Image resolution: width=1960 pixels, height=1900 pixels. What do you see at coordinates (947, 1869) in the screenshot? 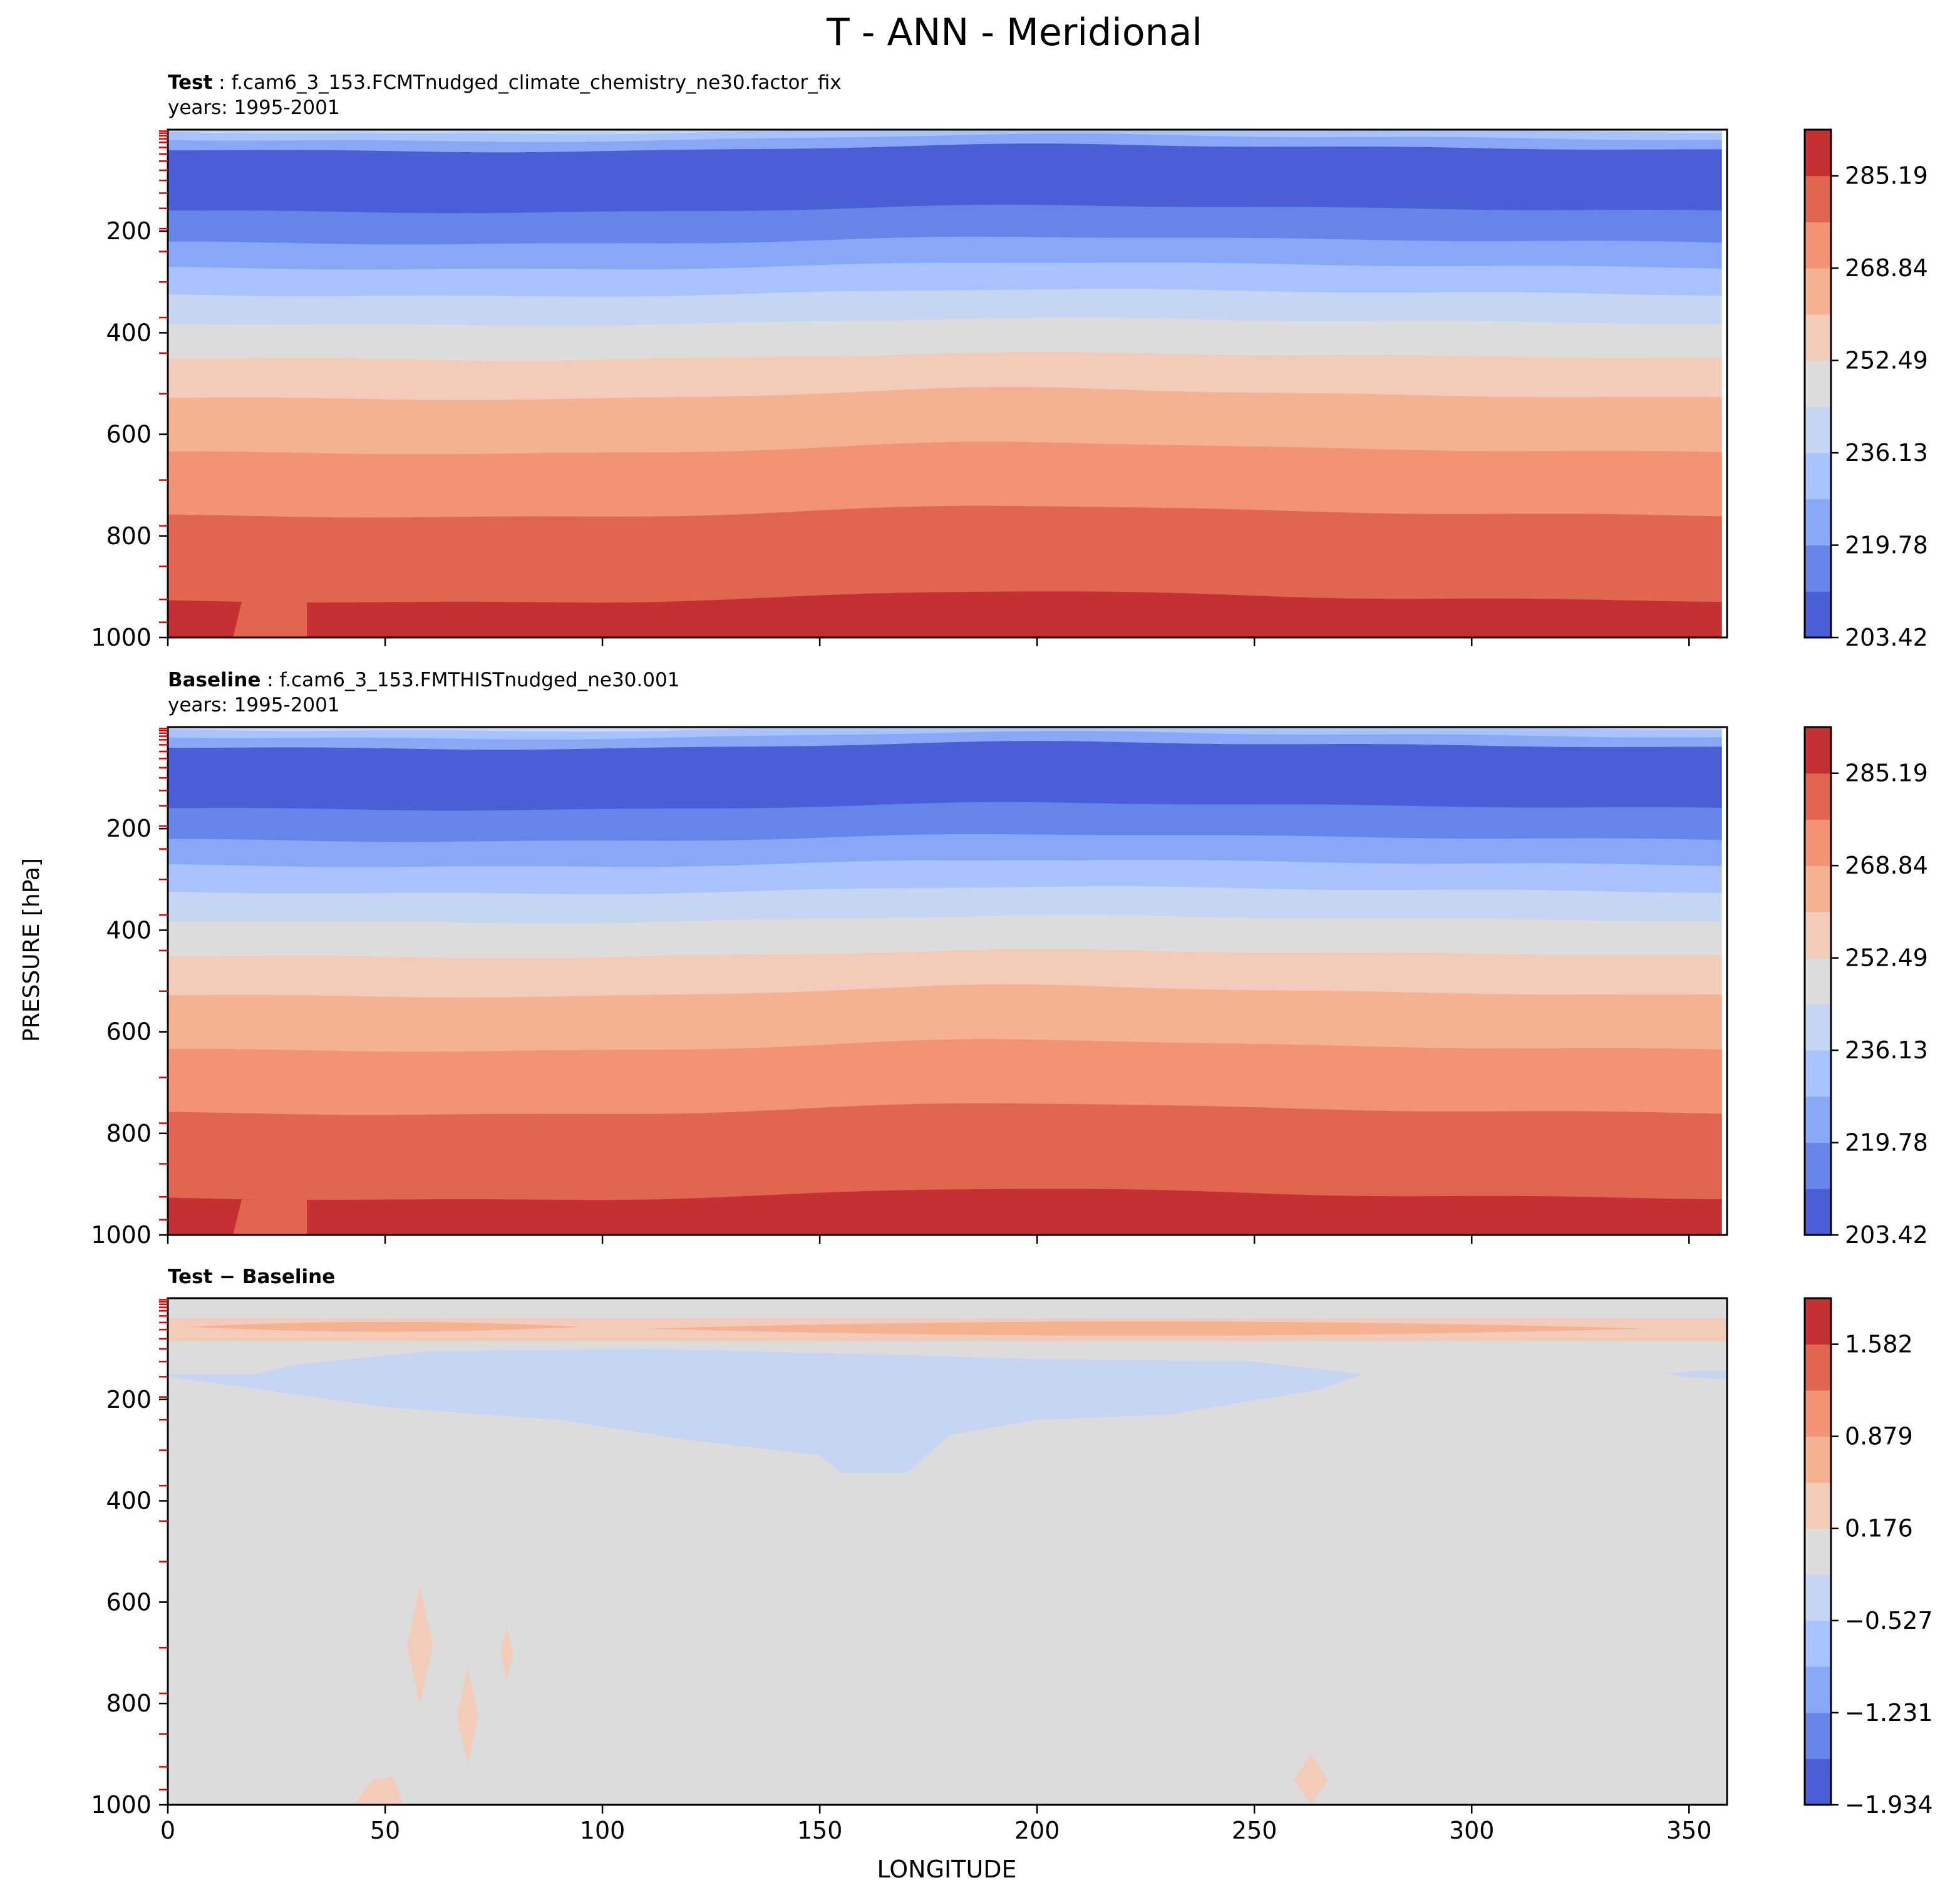
I see `x-axis-label: LONGITUDE` at bounding box center [947, 1869].